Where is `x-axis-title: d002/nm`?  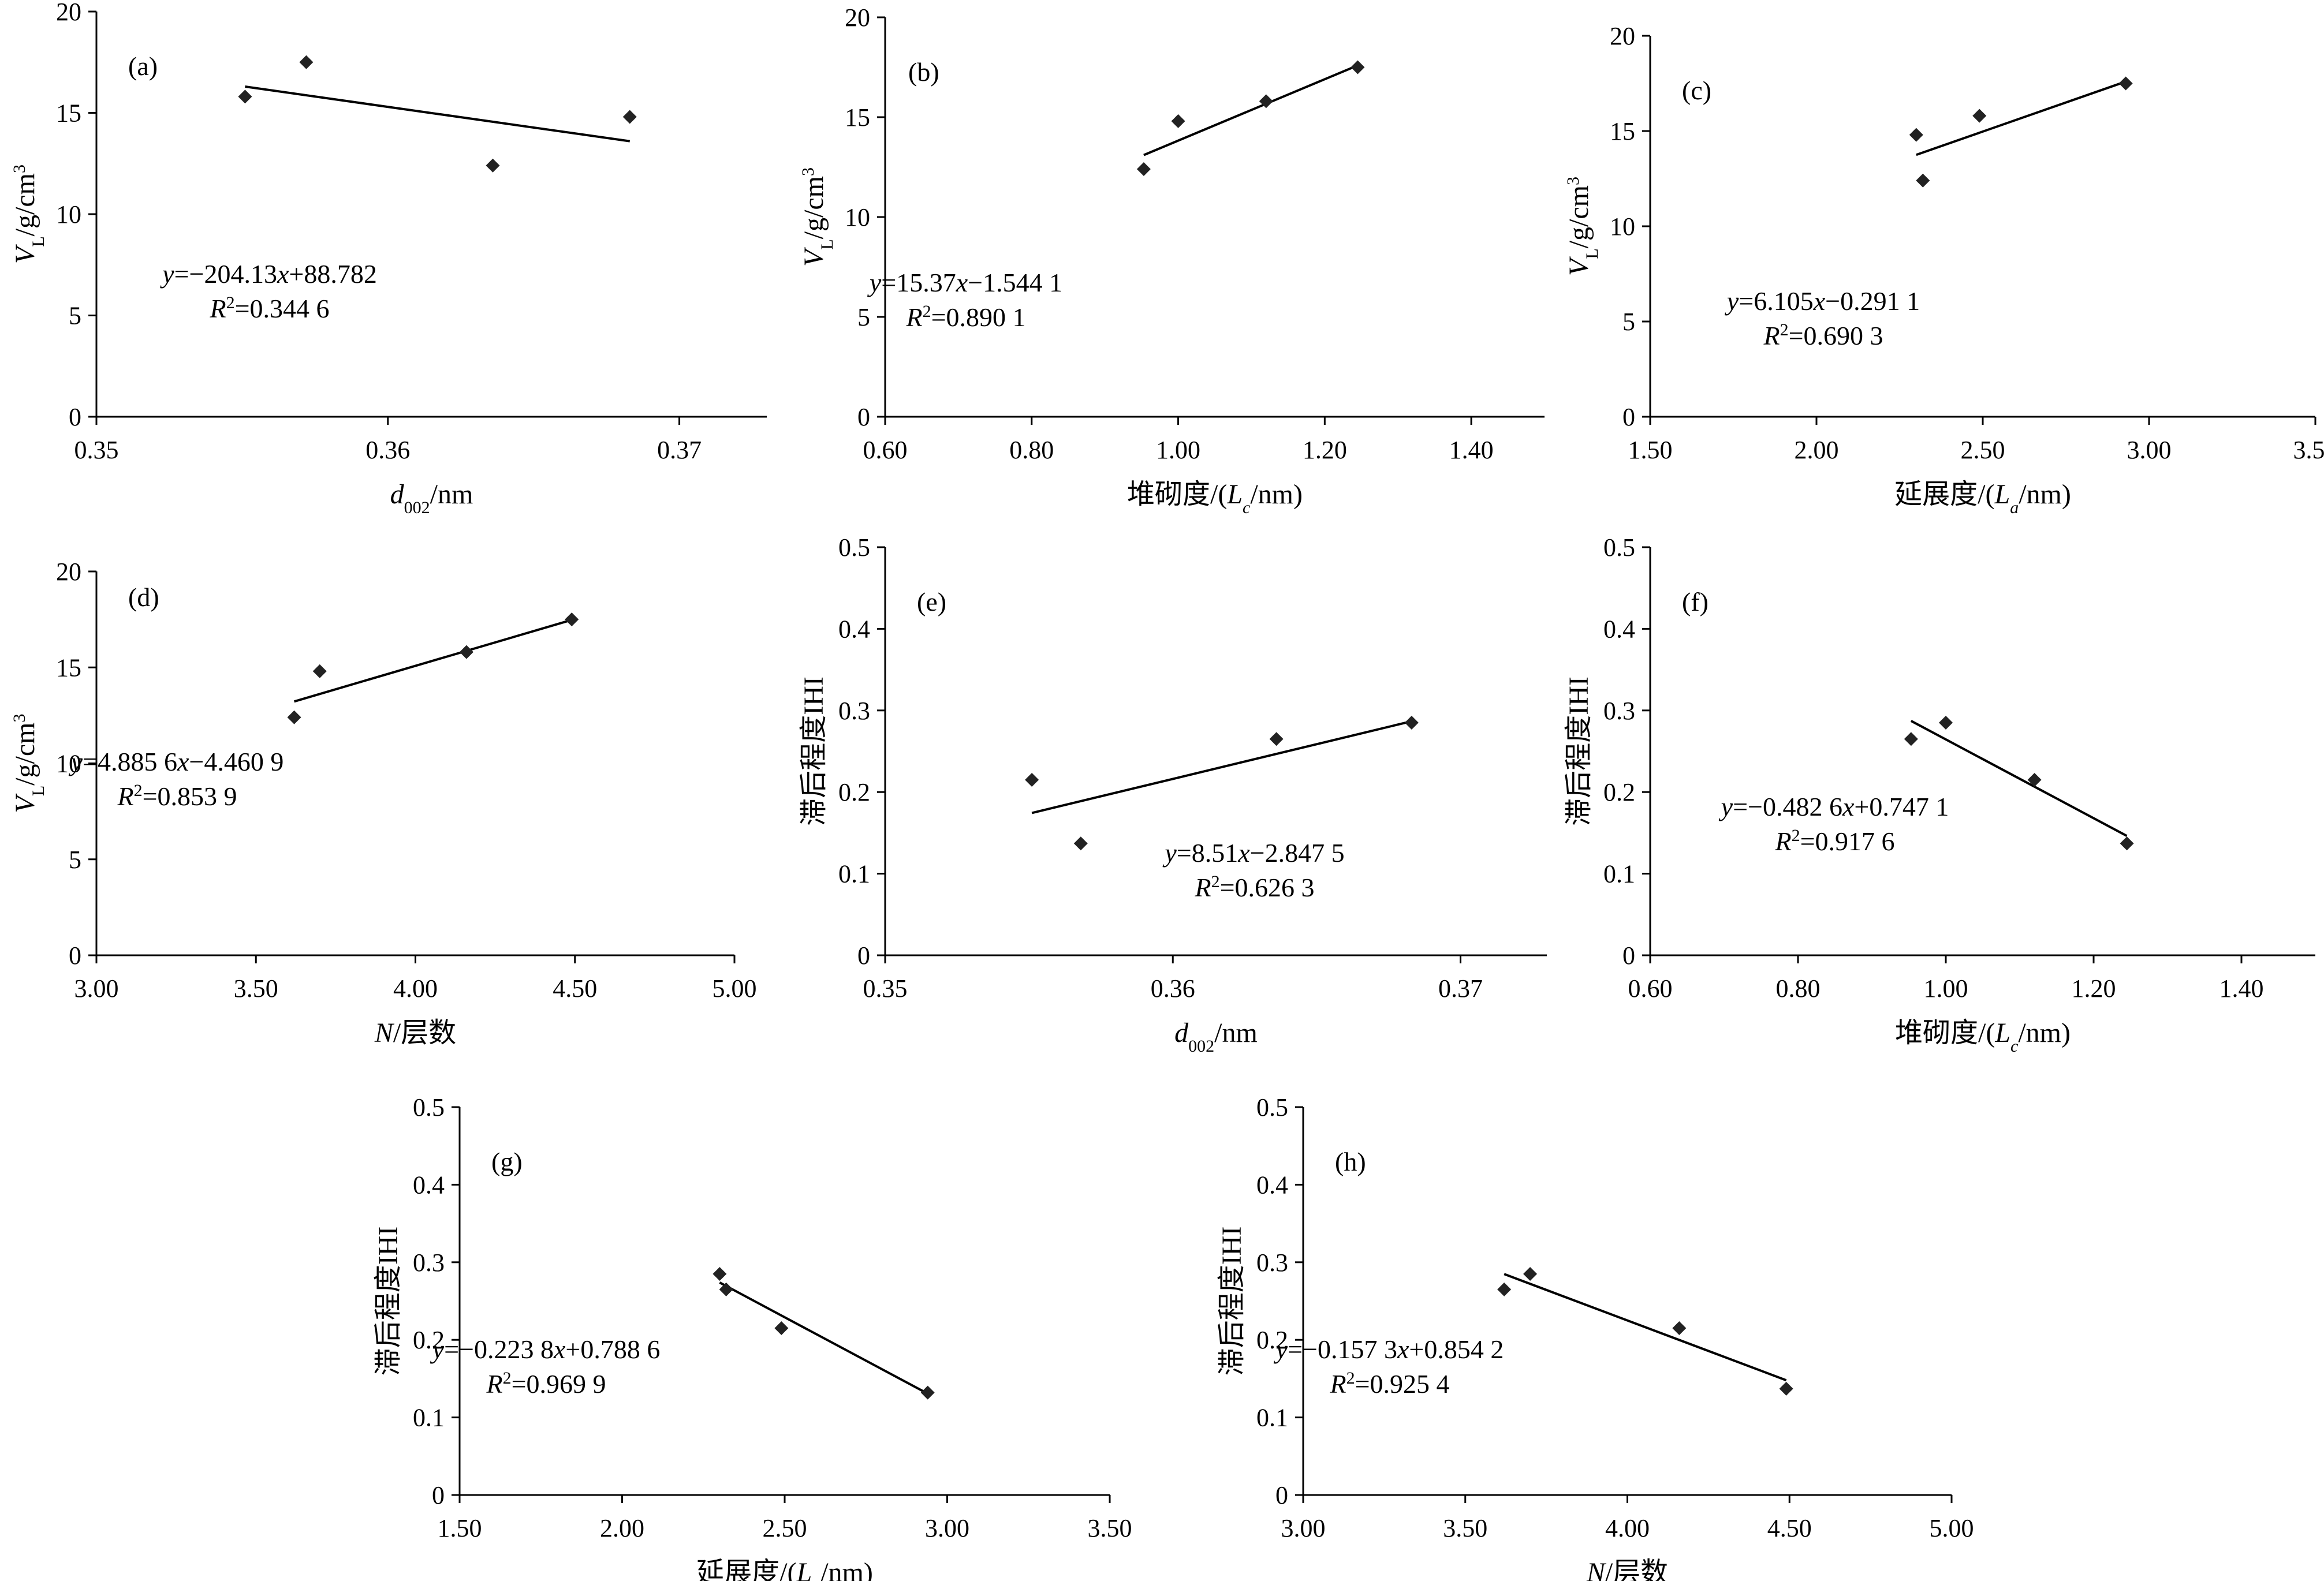
x-axis-title: d002/nm is located at coordinates (1216, 1037).